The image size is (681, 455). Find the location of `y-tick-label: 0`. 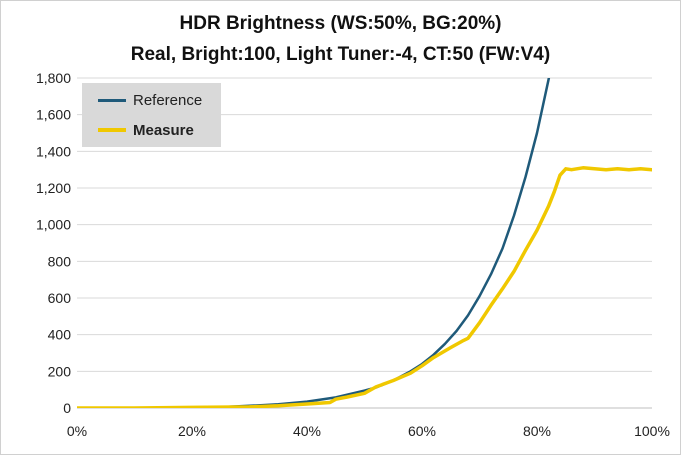

y-tick-label: 0 is located at coordinates (67, 408).